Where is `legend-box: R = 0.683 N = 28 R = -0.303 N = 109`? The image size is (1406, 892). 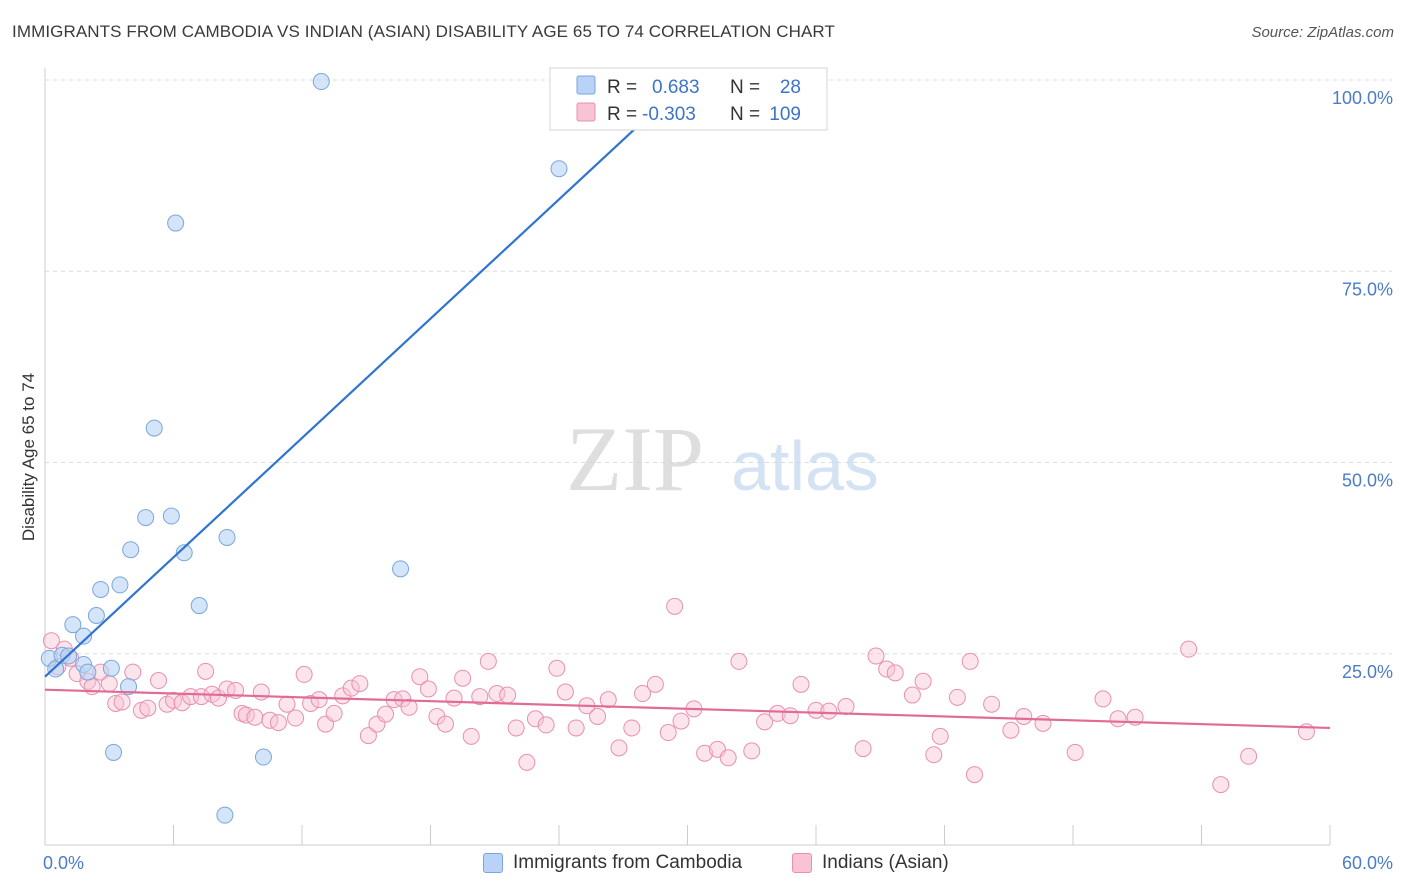 legend-box: R = 0.683 N = 28 R = -0.303 N = 109 is located at coordinates (688, 99).